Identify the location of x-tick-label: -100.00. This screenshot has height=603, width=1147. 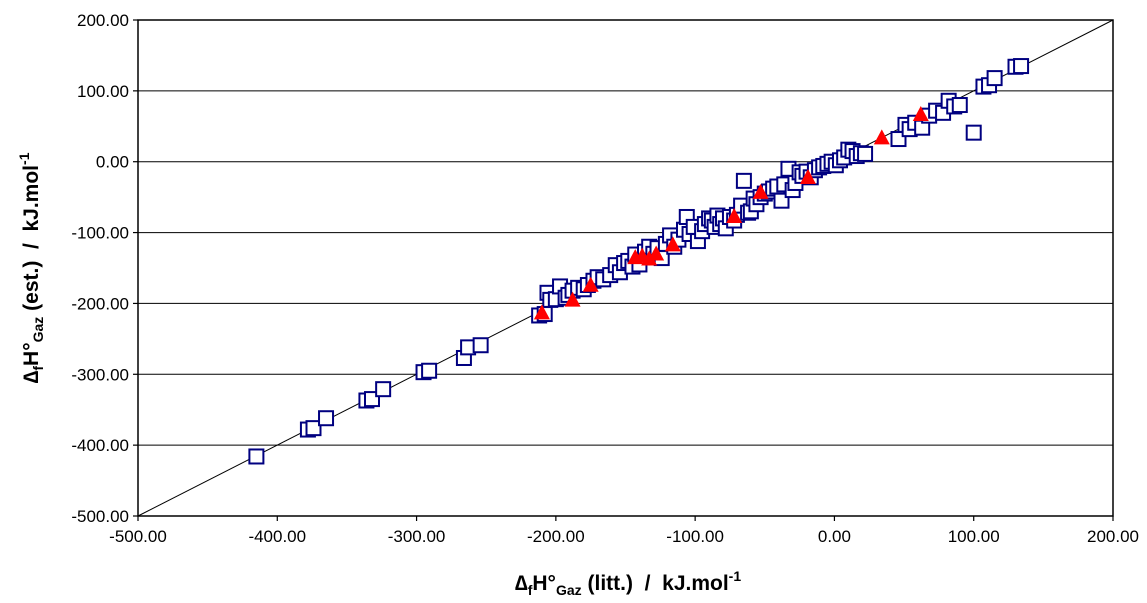
(695, 536).